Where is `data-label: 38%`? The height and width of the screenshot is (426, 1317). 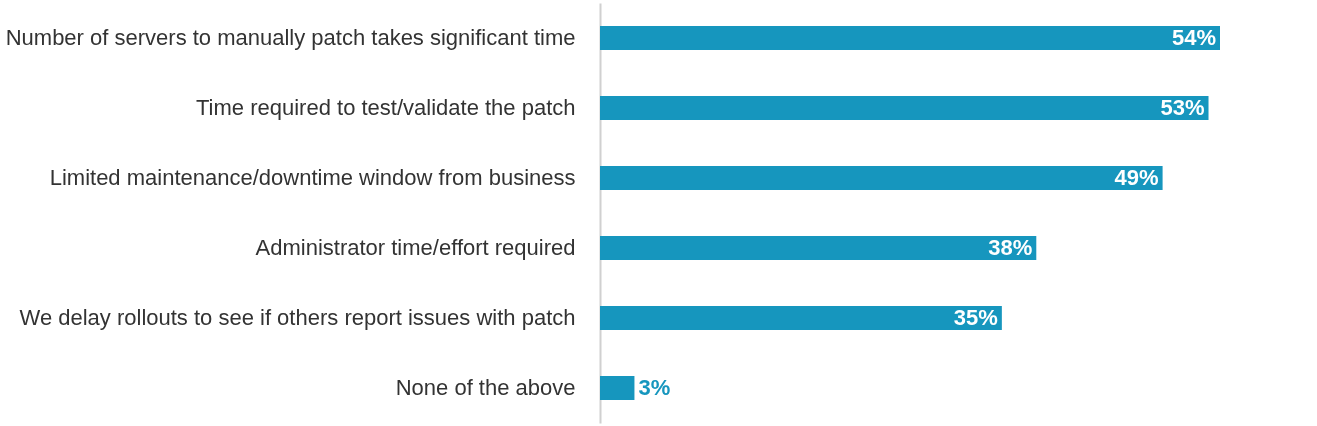
data-label: 38% is located at coordinates (1010, 247).